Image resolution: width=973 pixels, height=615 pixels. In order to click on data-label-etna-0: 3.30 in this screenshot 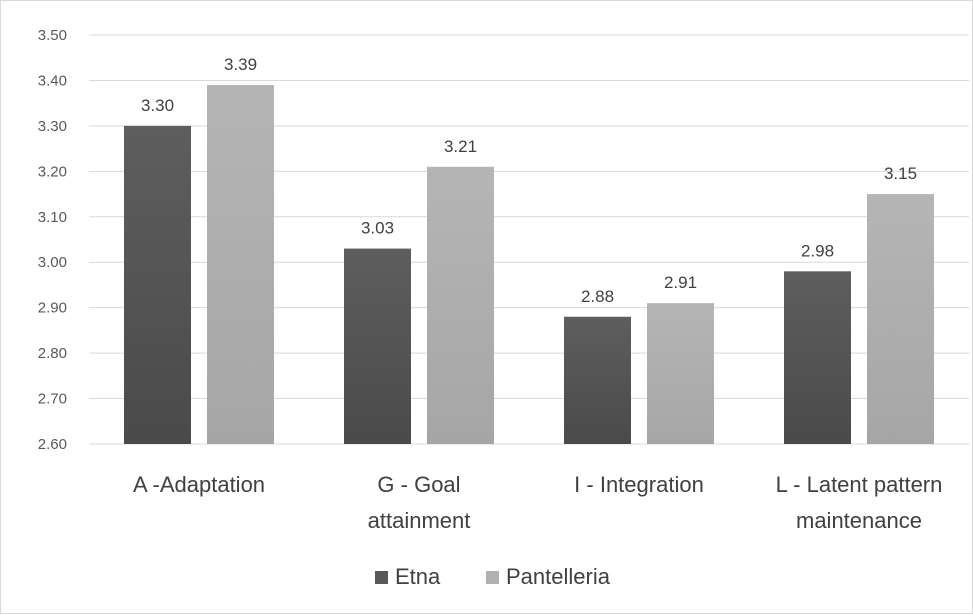, I will do `click(157, 105)`.